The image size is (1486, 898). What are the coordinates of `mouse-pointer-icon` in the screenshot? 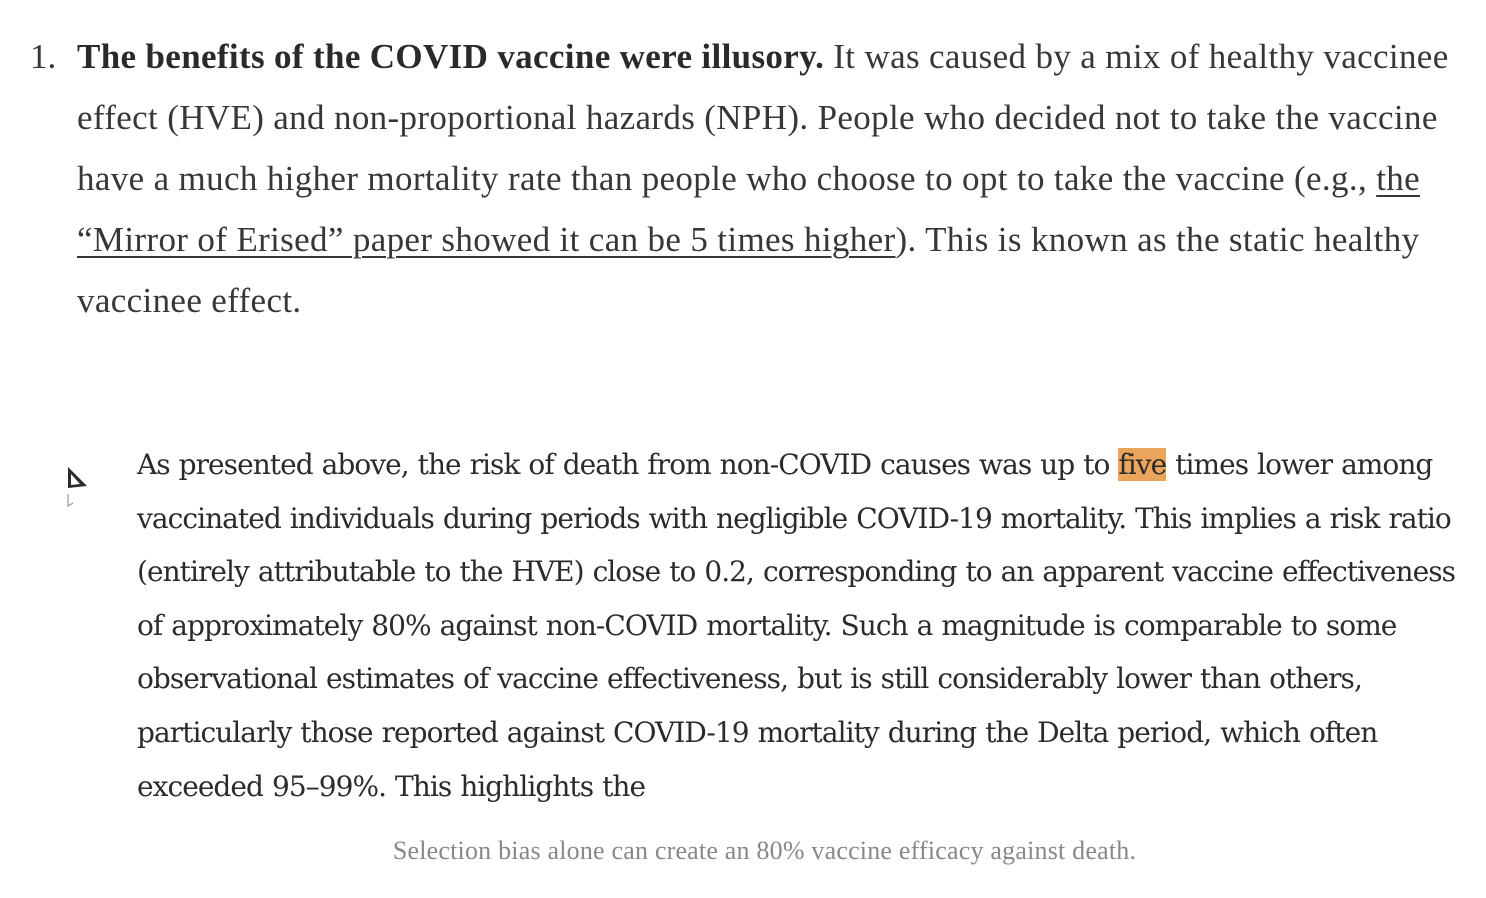 It's located at (77, 487).